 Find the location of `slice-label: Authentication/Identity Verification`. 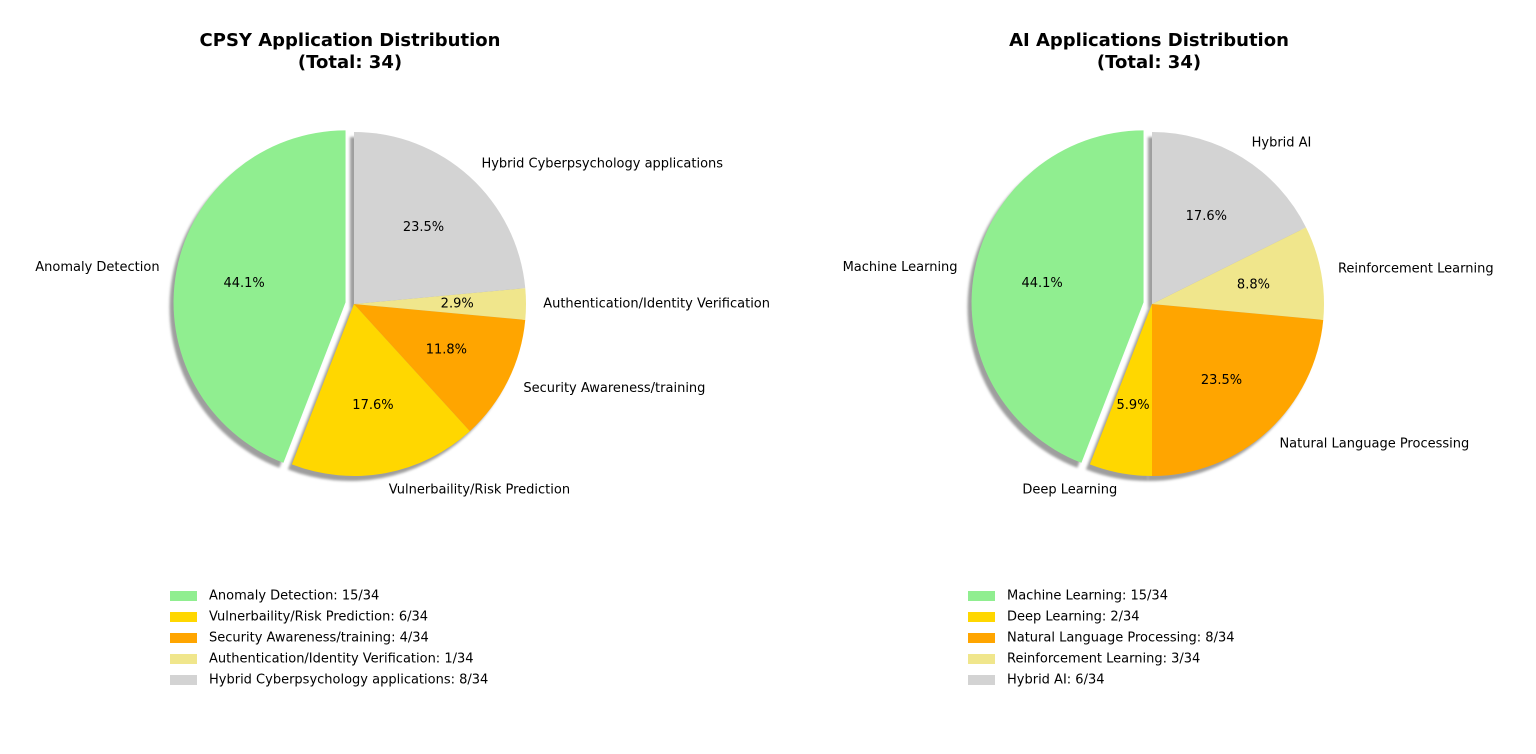

slice-label: Authentication/Identity Verification is located at coordinates (656, 304).